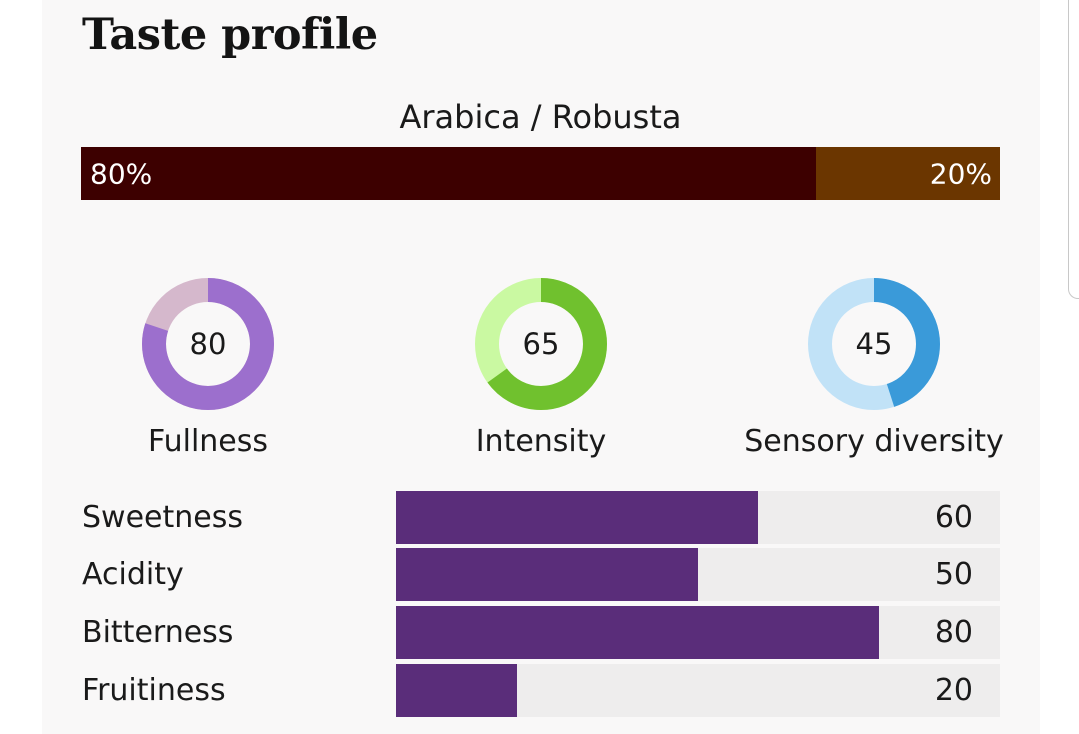 The image size is (1079, 734). Describe the element at coordinates (456, 690) in the screenshot. I see `fruitiness-fill` at that location.